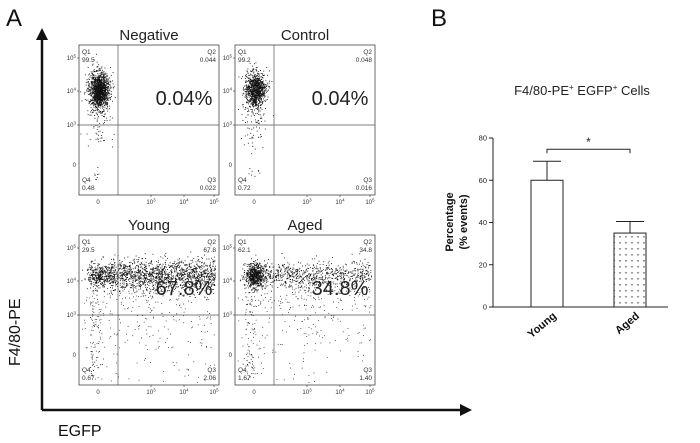 The height and width of the screenshot is (443, 700). What do you see at coordinates (244, 60) in the screenshot?
I see `q1-value: 99.2` at bounding box center [244, 60].